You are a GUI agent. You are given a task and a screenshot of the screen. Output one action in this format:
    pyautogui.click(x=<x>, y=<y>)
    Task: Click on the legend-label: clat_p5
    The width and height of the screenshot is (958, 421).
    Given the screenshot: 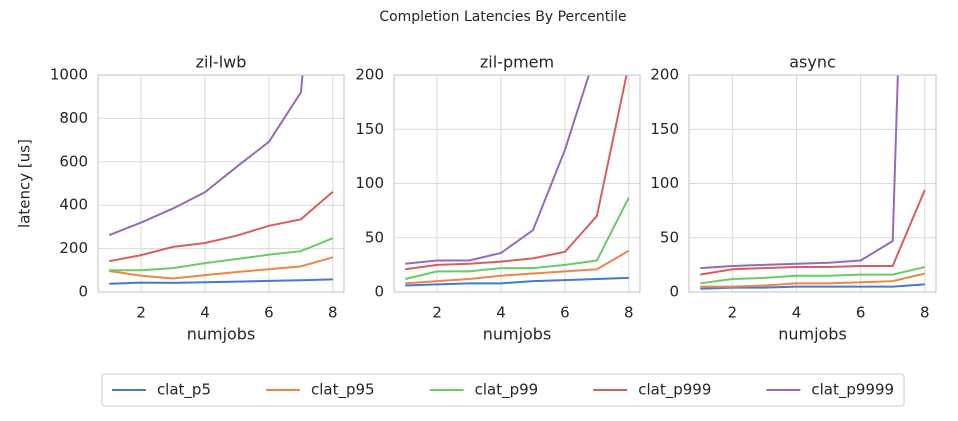 What is the action you would take?
    pyautogui.click(x=184, y=390)
    